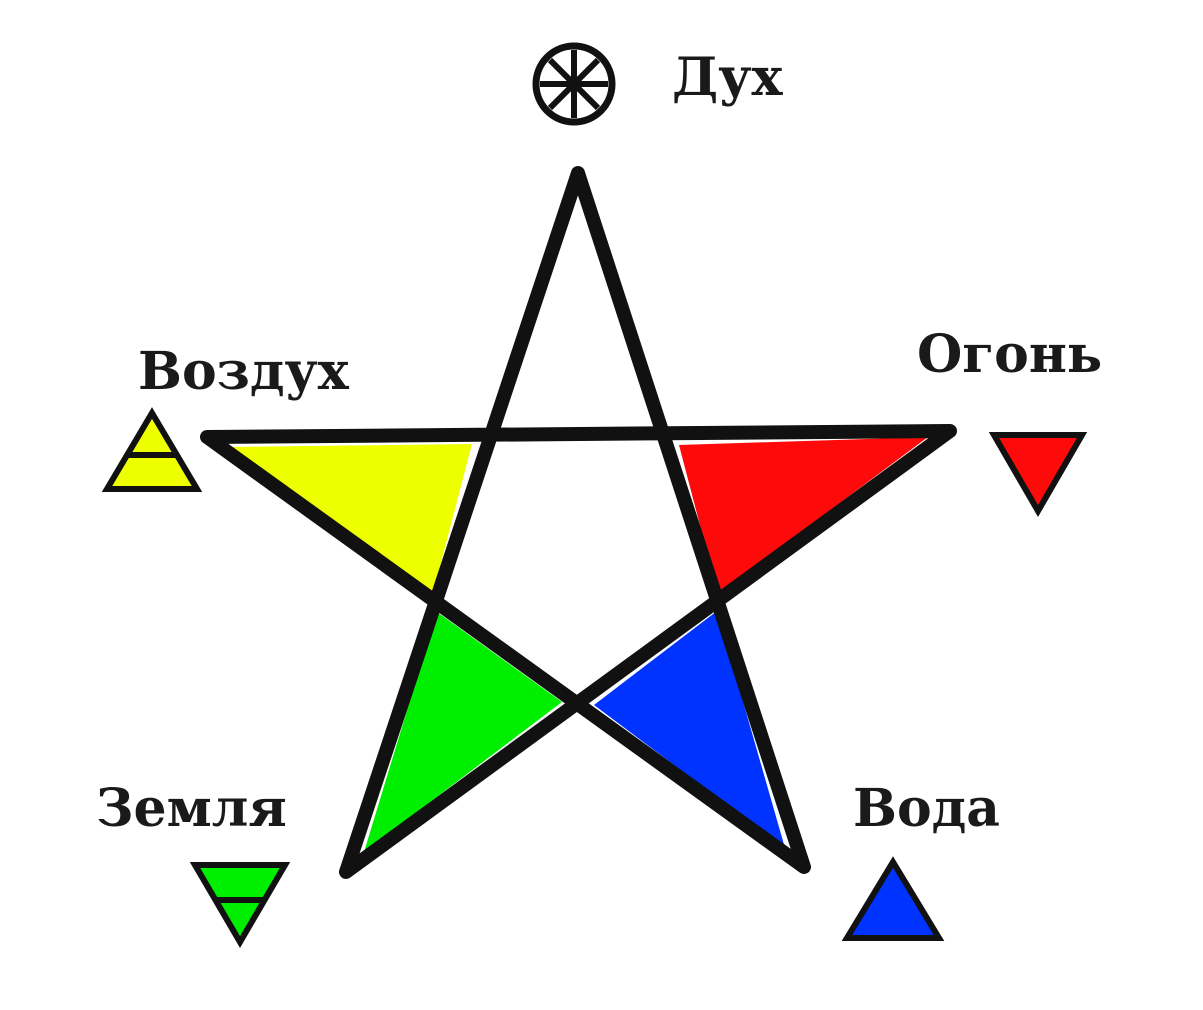  I want to click on fire-triangle-icon, so click(1038, 474).